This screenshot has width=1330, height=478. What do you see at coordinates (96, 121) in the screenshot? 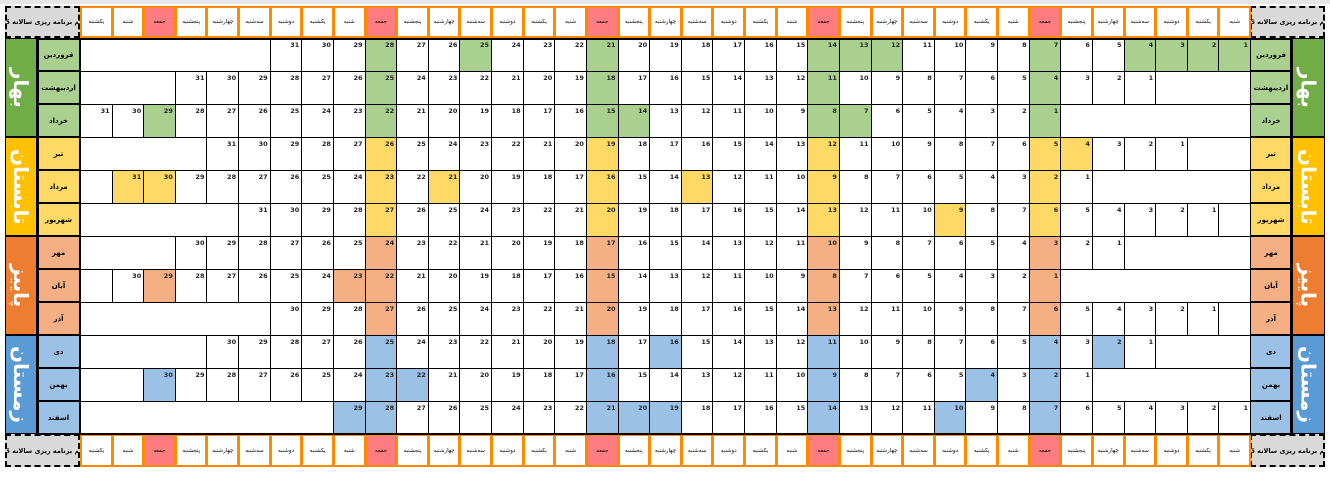
I see `day-cell: 31` at bounding box center [96, 121].